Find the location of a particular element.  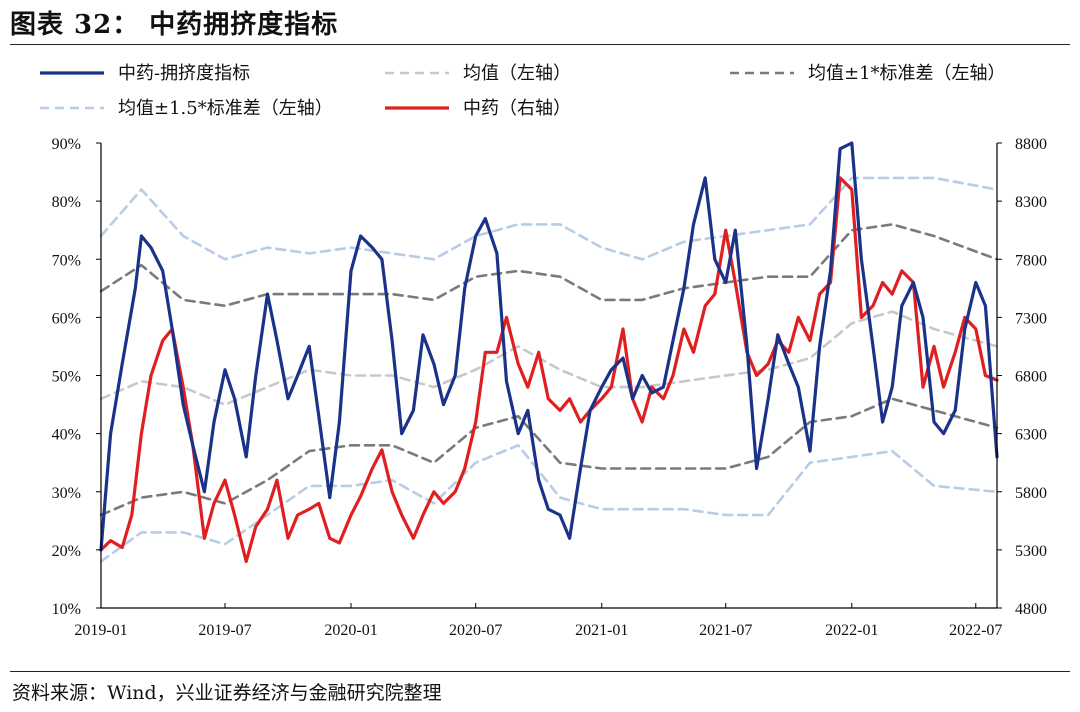

x-tick-label: 2022-07 is located at coordinates (975, 630).